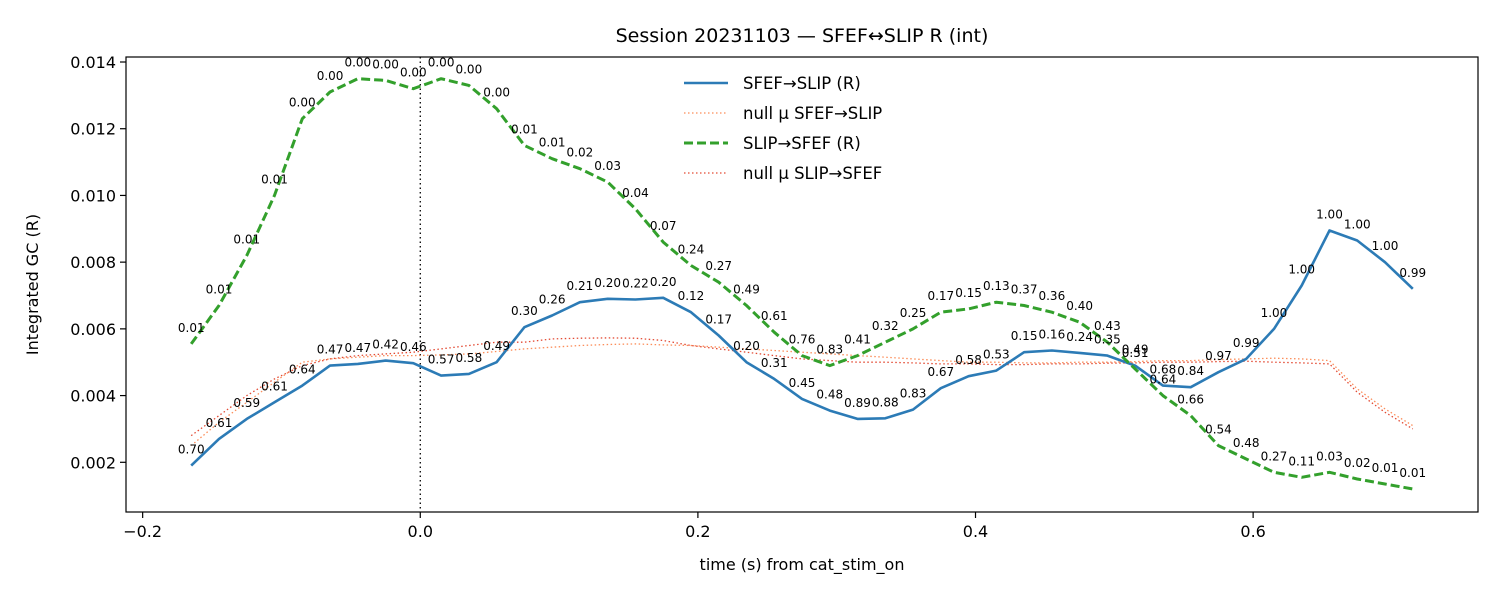 The height and width of the screenshot is (600, 1500). I want to click on y-tick-label: 0.010, so click(93, 195).